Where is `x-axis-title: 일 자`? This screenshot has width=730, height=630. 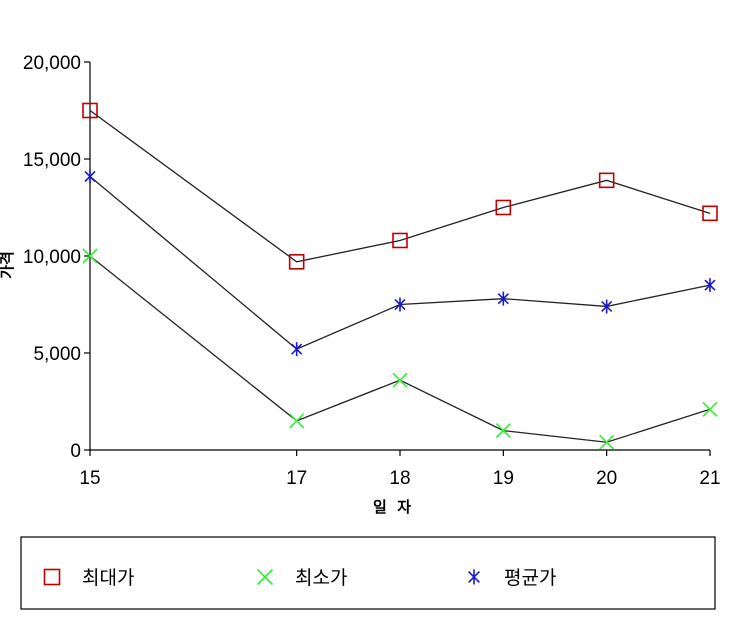
x-axis-title: 일 자 is located at coordinates (392, 507).